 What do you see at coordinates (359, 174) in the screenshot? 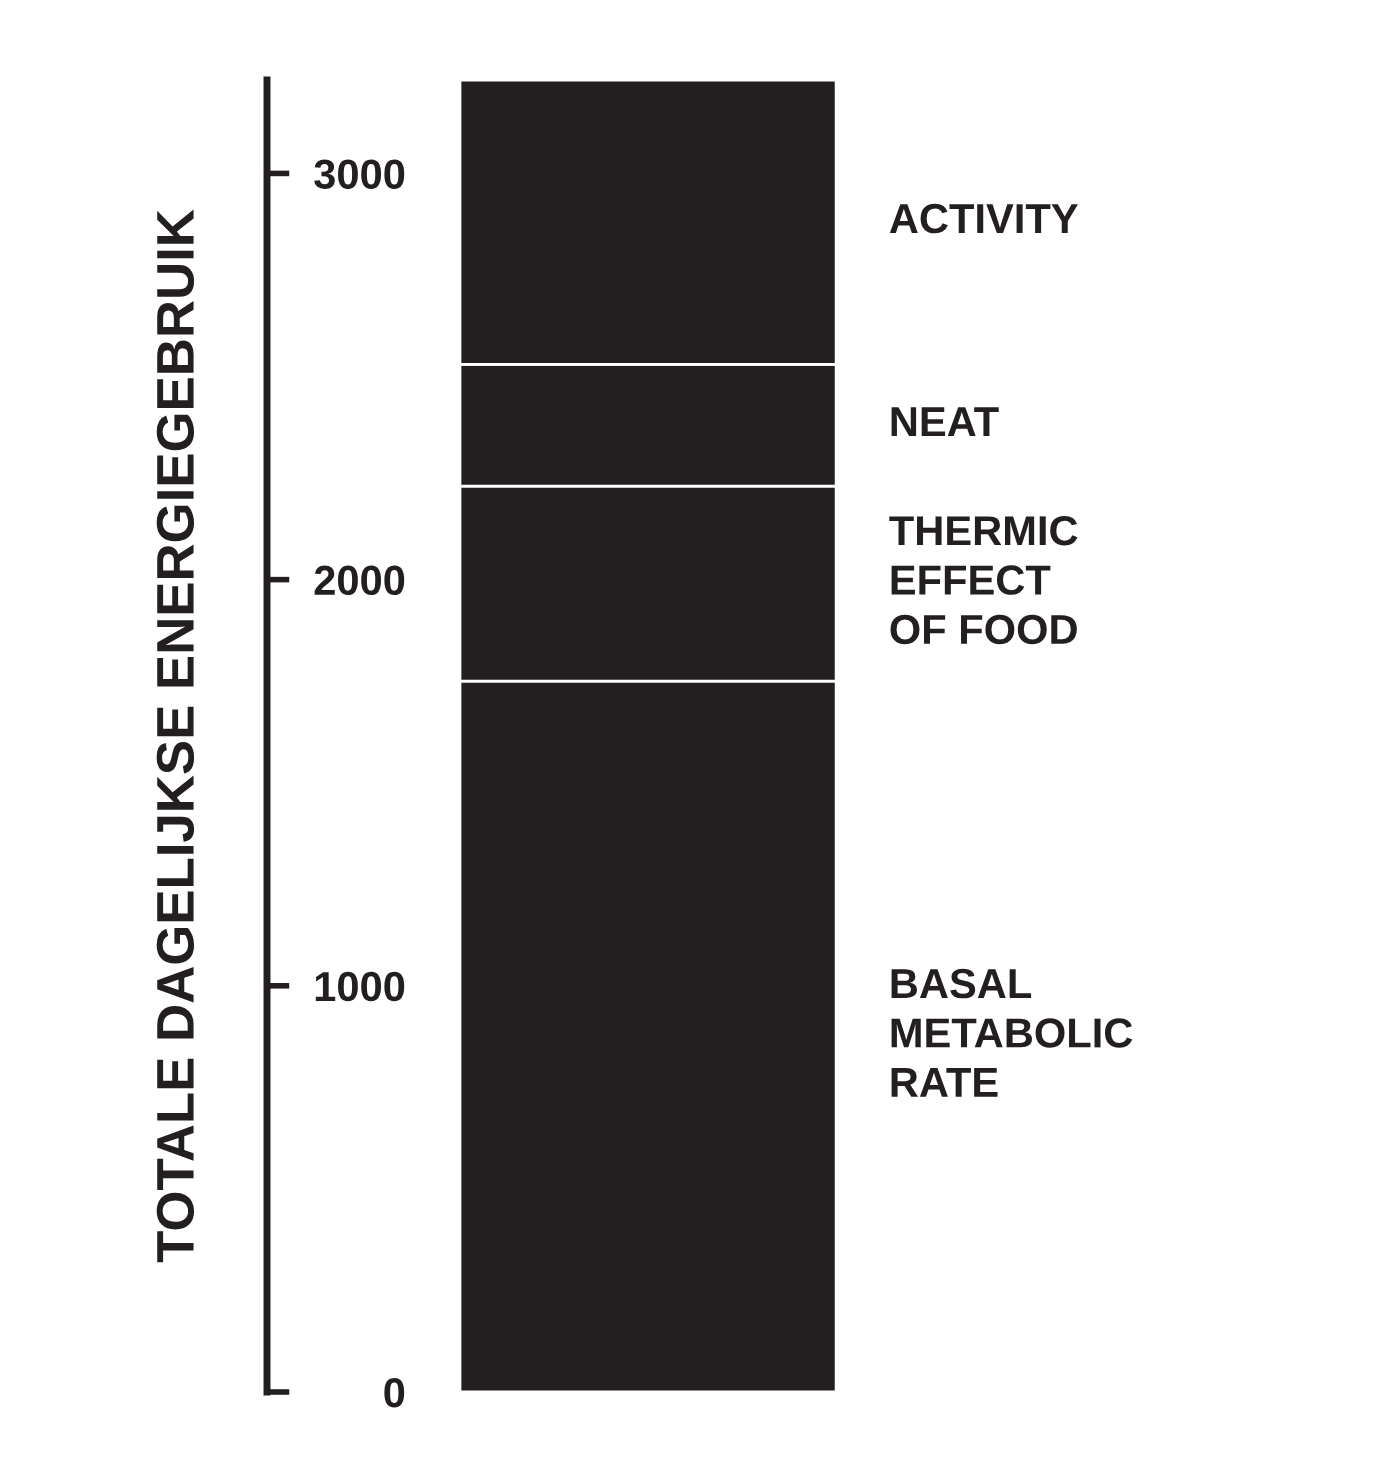
I see `y-tick-label: 3000` at bounding box center [359, 174].